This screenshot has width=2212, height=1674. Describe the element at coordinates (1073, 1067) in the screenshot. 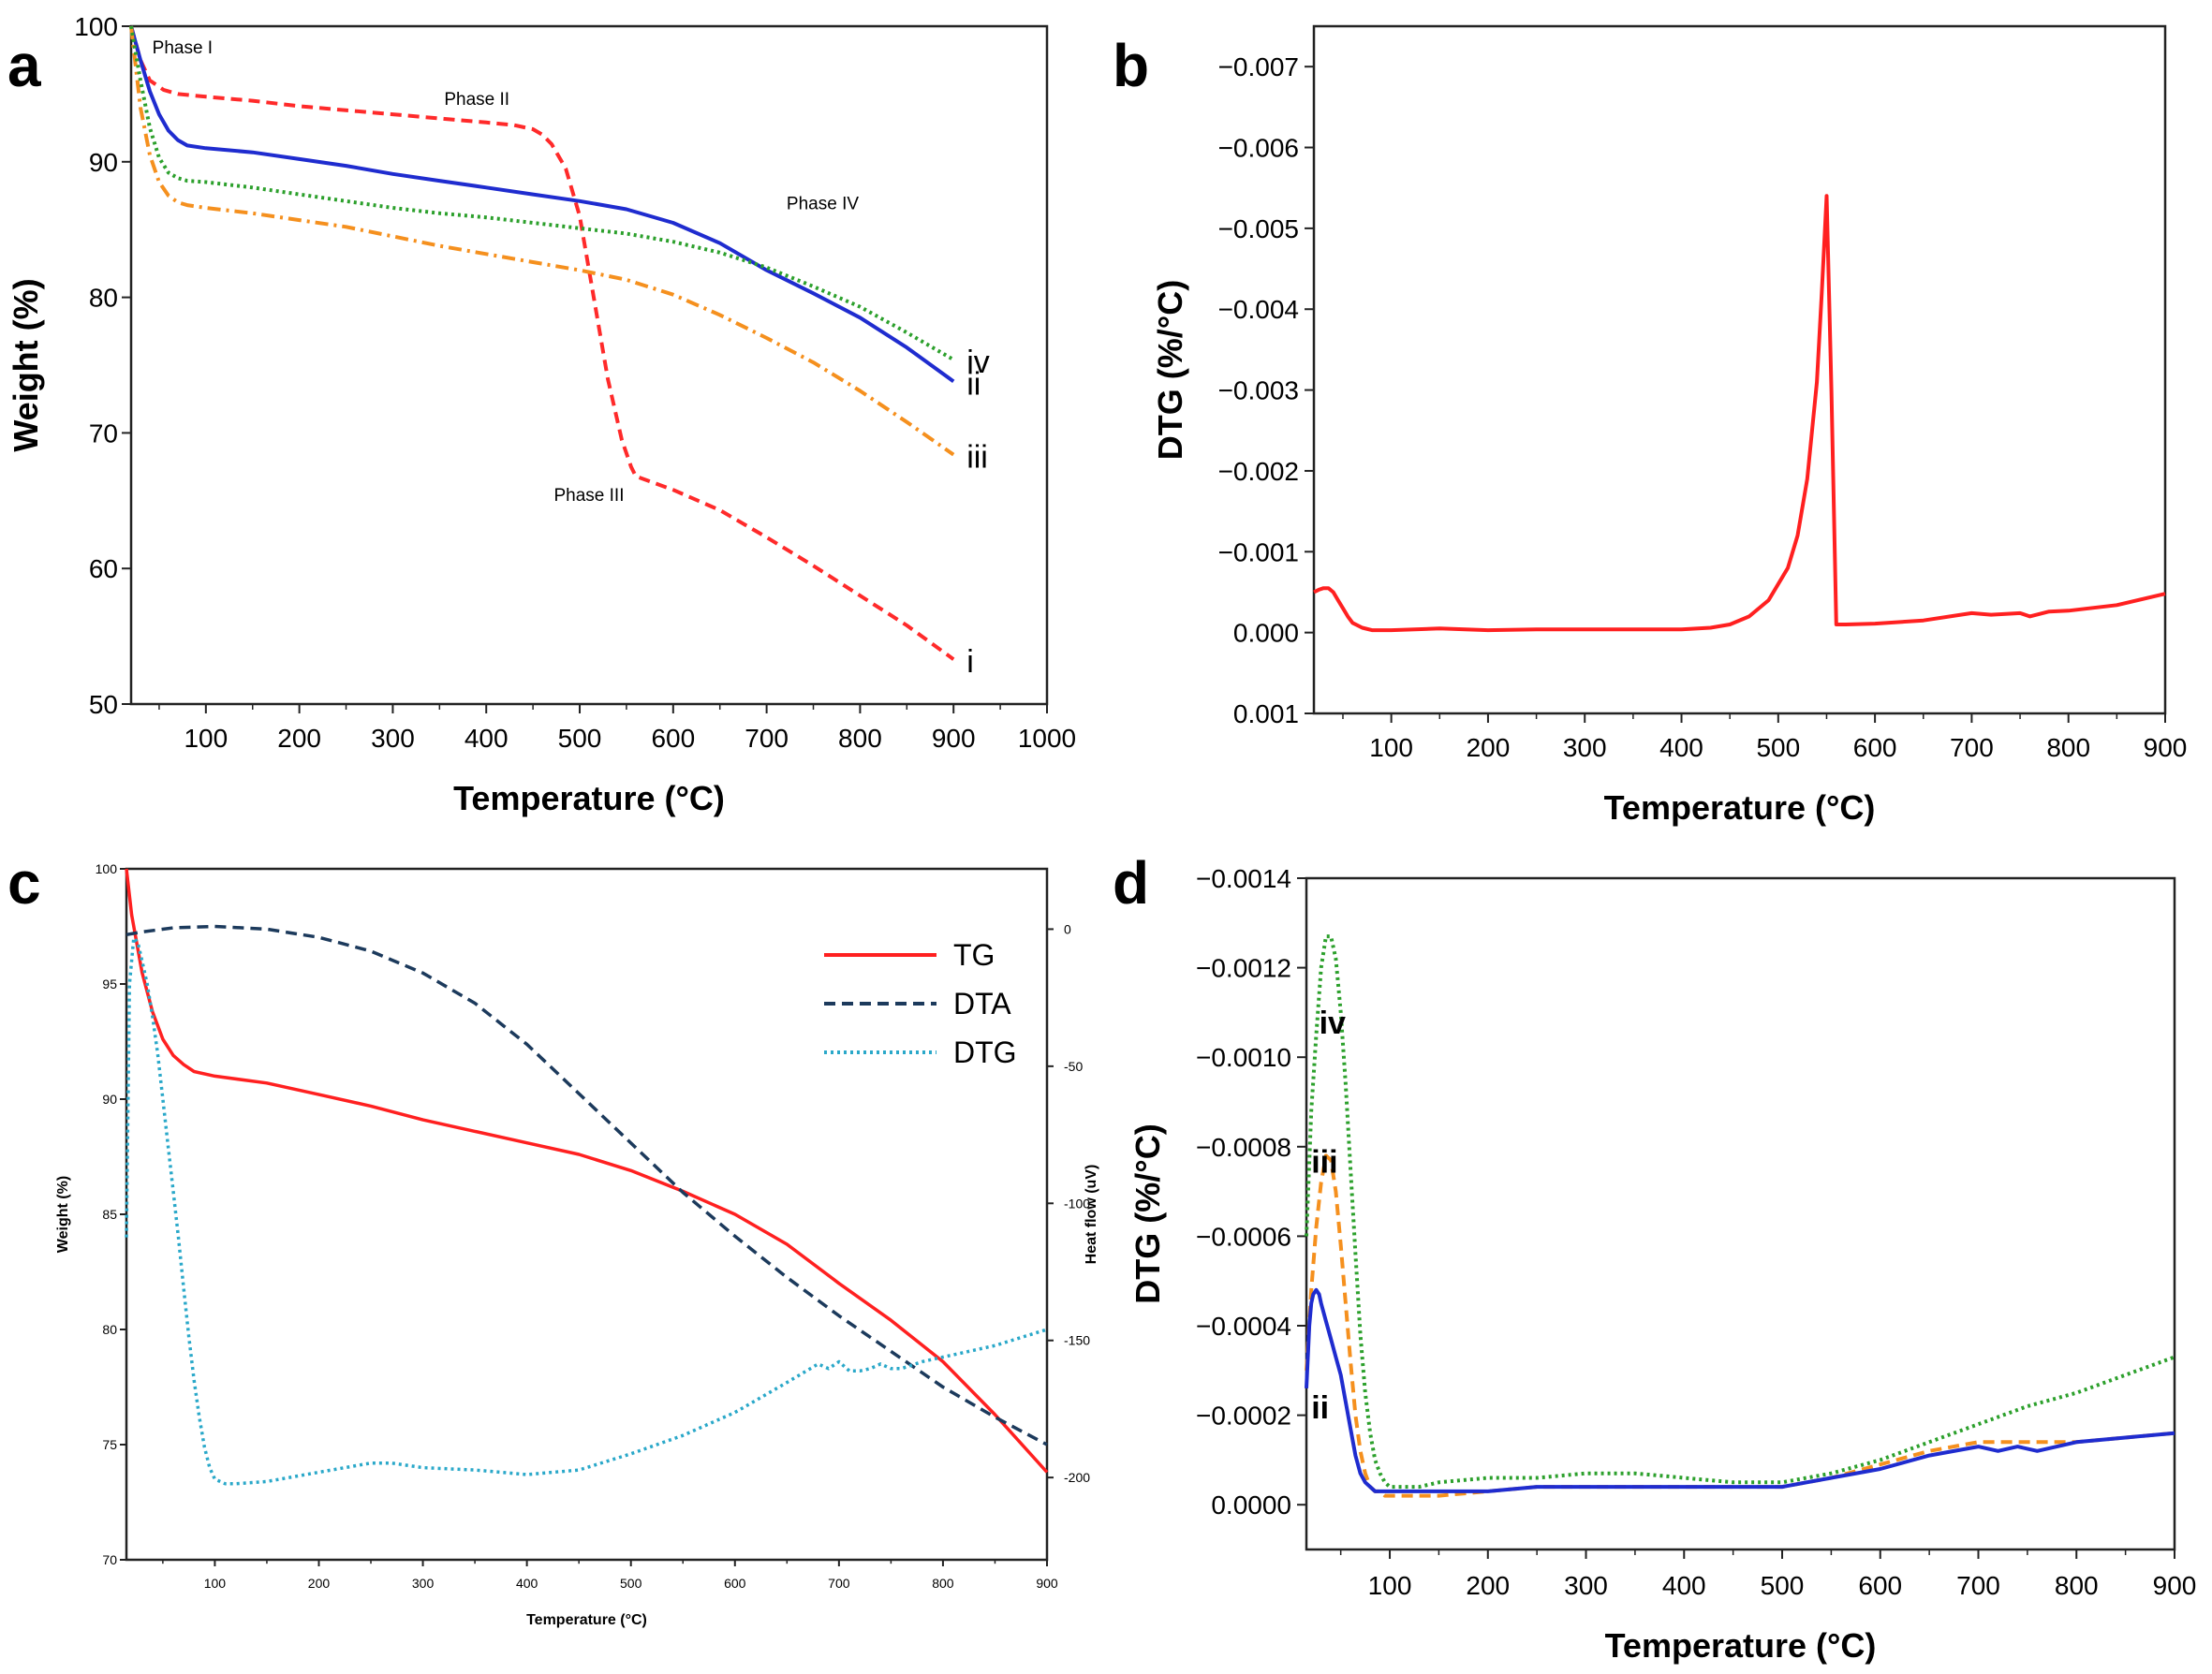

I see `y2-tick-label: -50` at that location.